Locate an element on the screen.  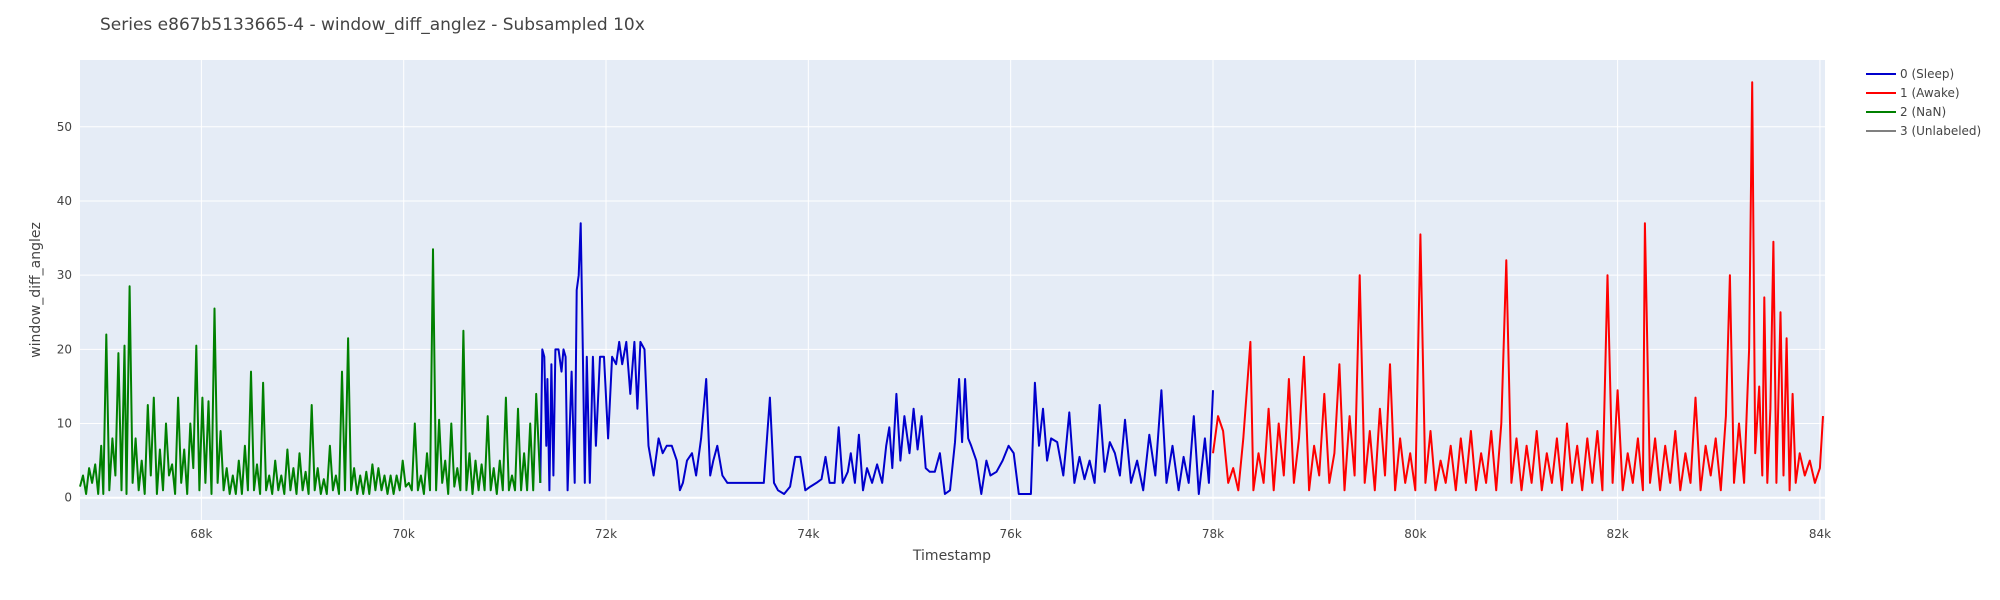
y-tick-label: 0 is located at coordinates (68, 498).